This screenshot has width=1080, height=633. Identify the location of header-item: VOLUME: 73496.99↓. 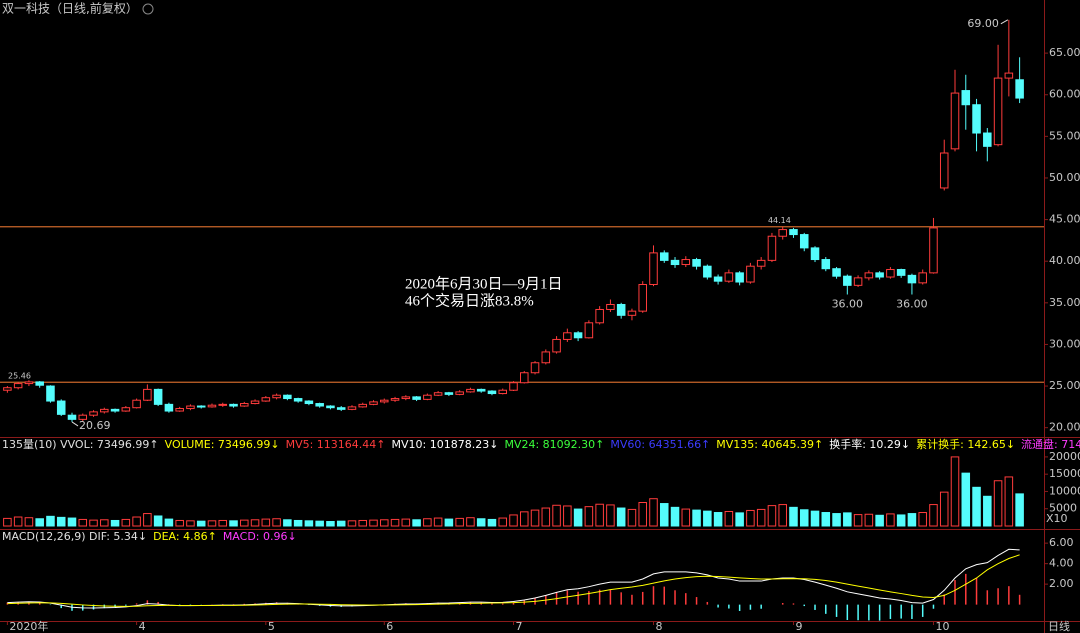
(222, 444).